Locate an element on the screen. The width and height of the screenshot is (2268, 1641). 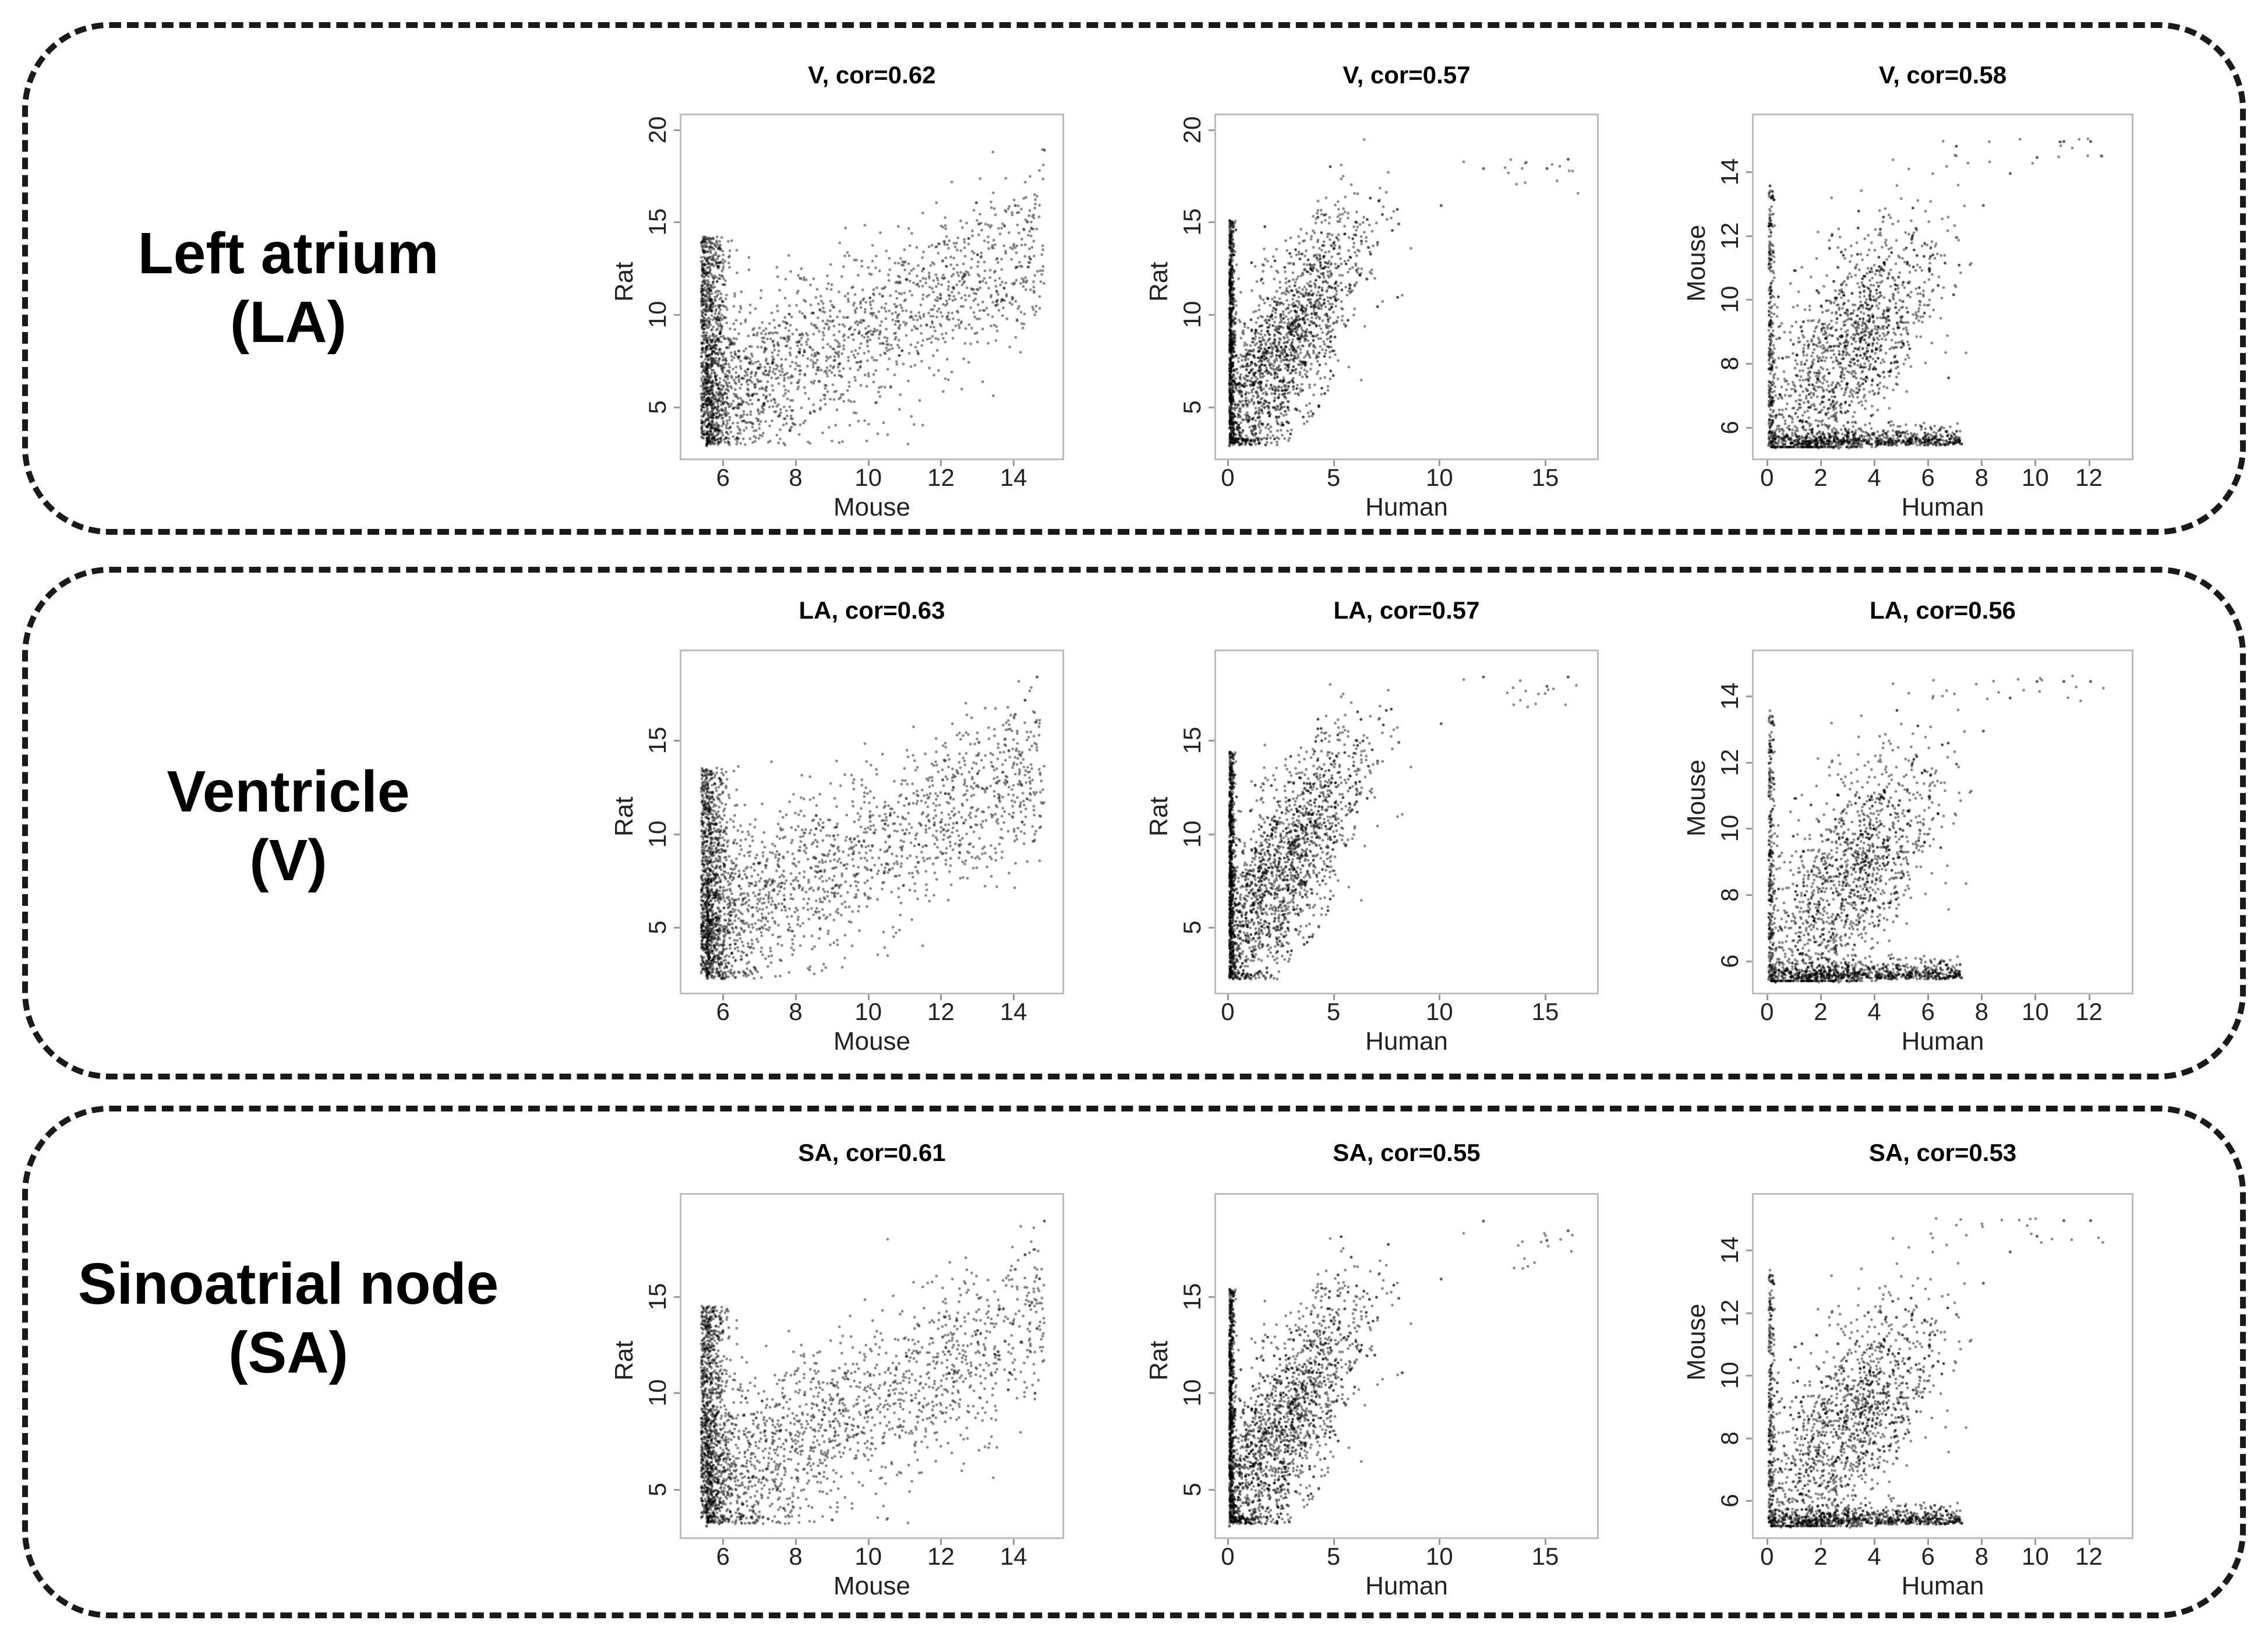
row-label-line2: (V) is located at coordinates (288, 861).